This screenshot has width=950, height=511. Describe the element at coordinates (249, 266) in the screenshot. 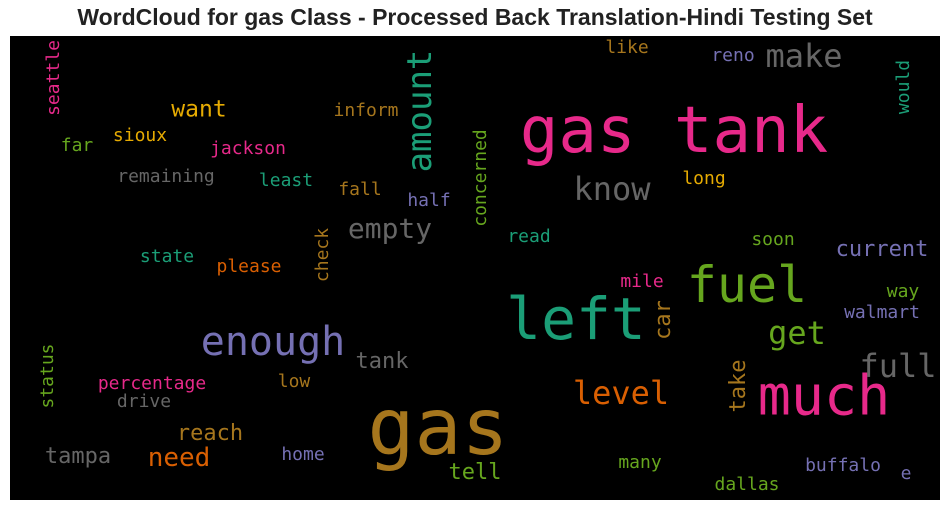

I see `word-please: please` at that location.